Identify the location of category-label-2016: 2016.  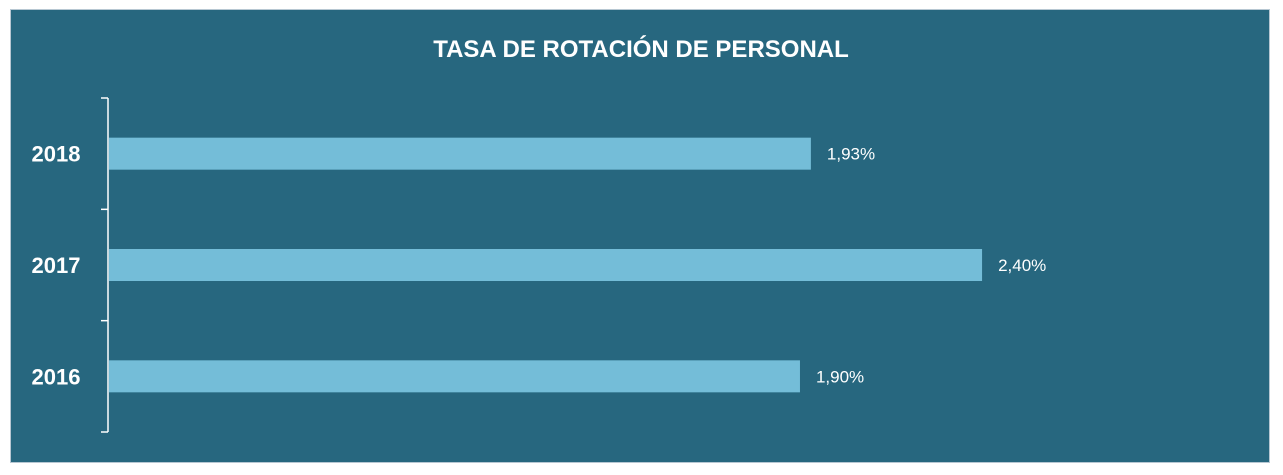
(56, 376).